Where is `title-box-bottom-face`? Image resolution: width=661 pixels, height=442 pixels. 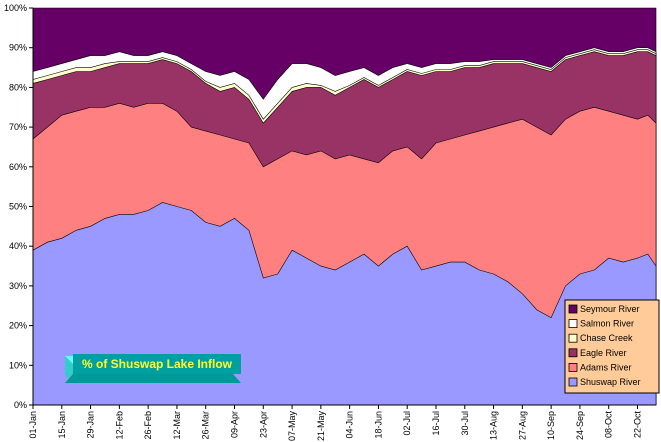
title-box-bottom-face is located at coordinates (153, 378).